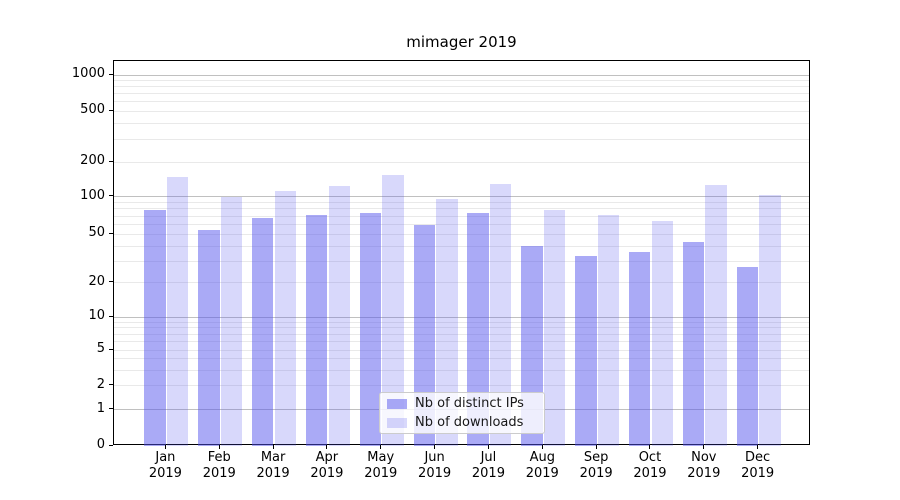 The height and width of the screenshot is (500, 900). I want to click on y-axis-tick-label: 100, so click(92, 195).